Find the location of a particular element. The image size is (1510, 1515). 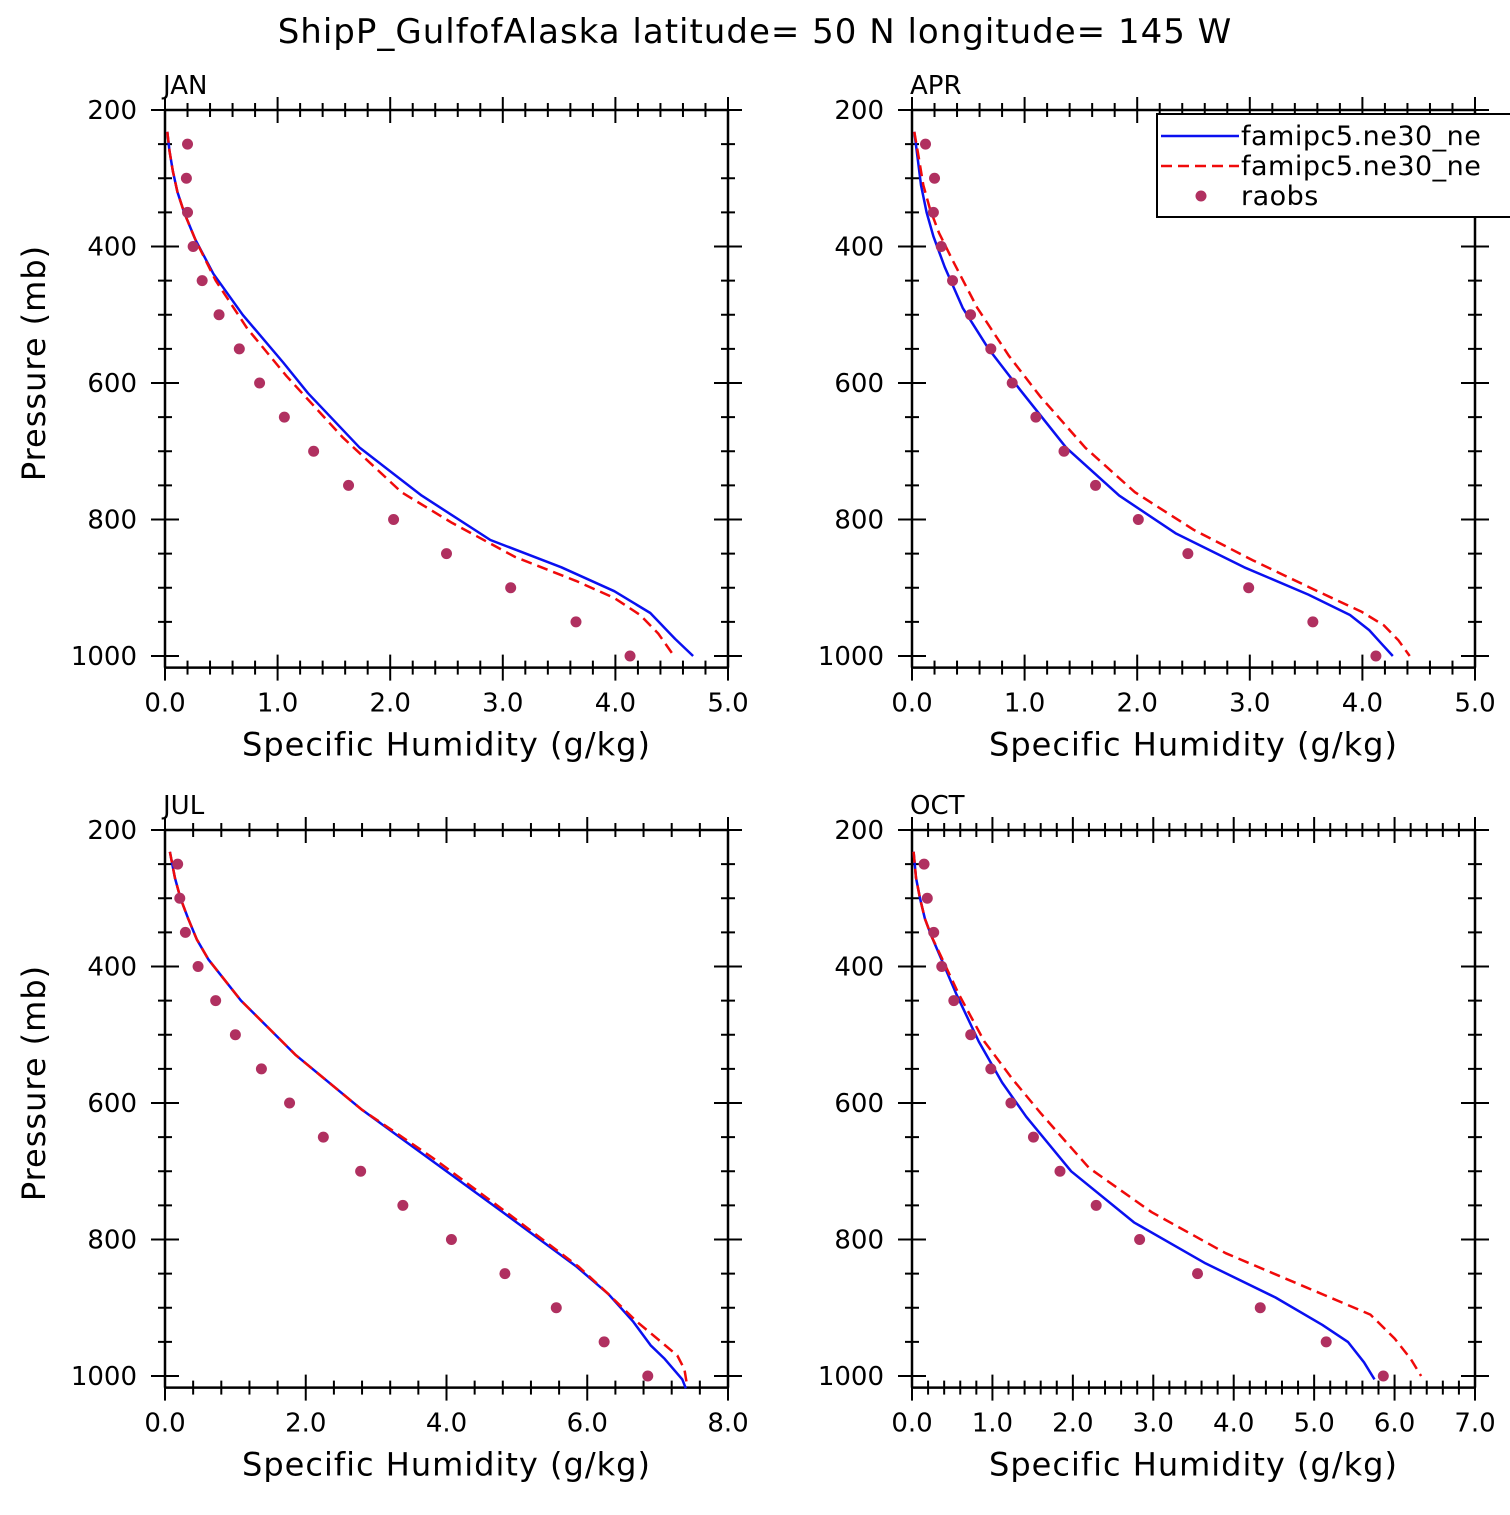

x-tick-label: 6.0 is located at coordinates (1394, 1424).